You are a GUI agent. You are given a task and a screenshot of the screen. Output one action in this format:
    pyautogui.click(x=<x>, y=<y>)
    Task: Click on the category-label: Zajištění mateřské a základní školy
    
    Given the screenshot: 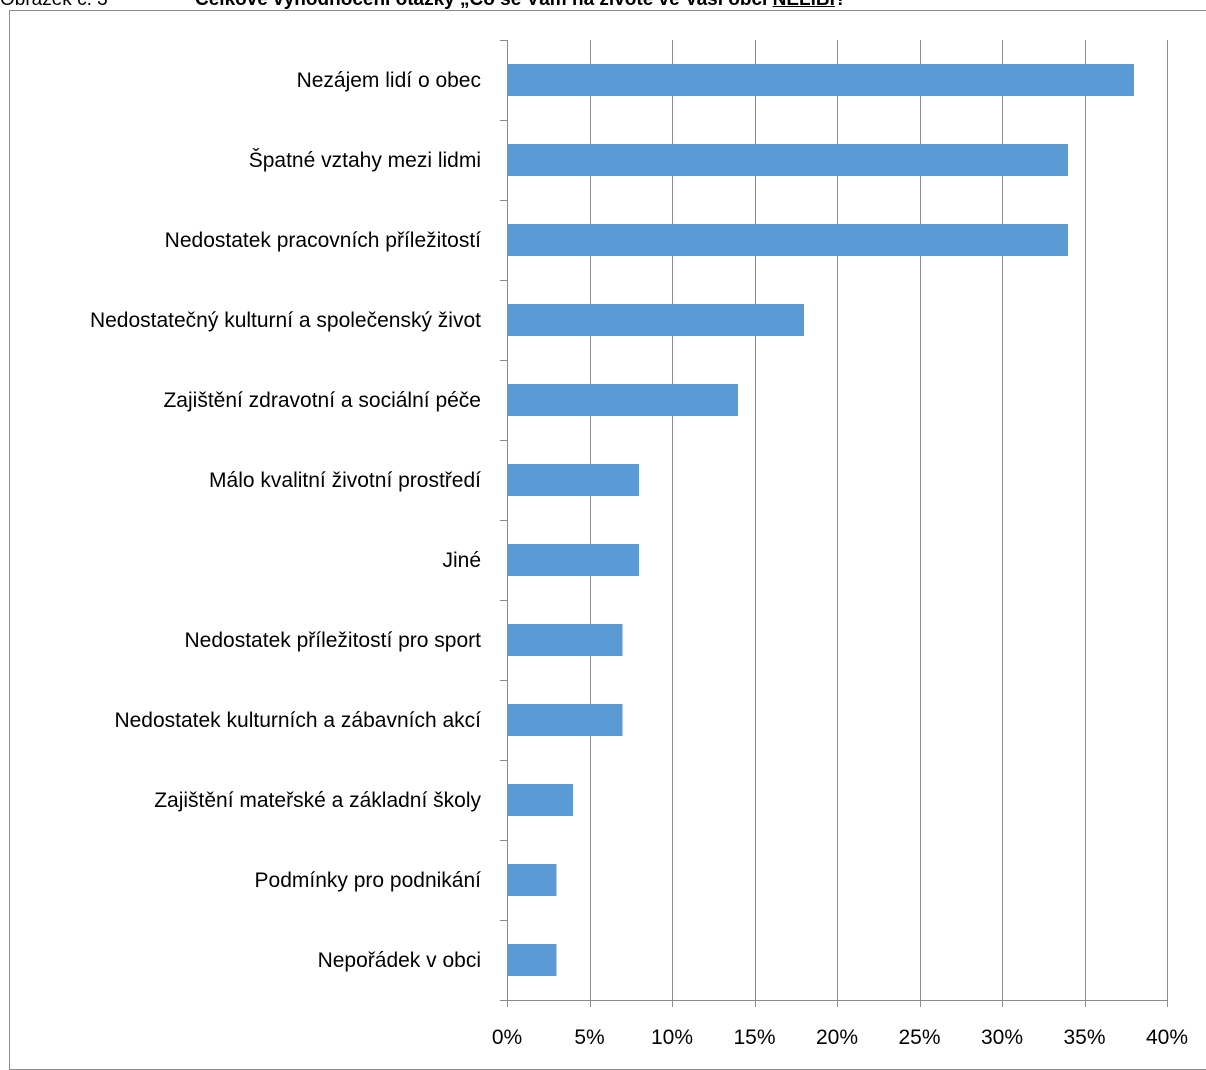 What is the action you would take?
    pyautogui.click(x=317, y=800)
    